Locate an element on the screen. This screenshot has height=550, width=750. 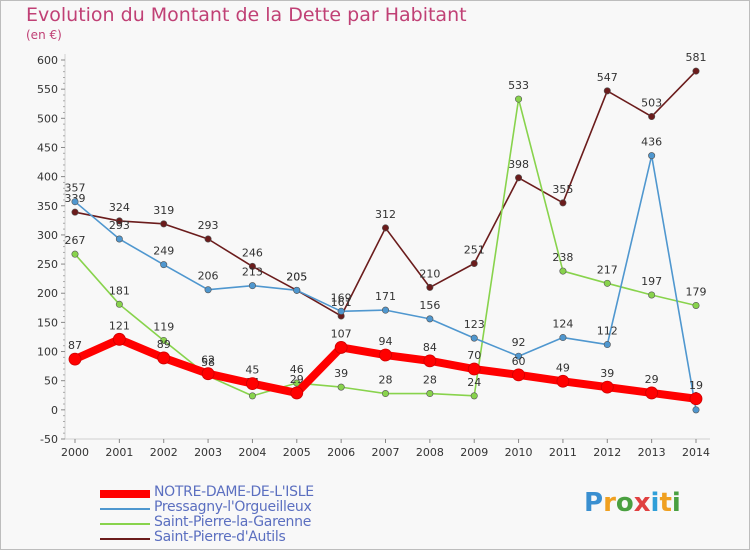
data-label-0: 94 is located at coordinates (386, 341).